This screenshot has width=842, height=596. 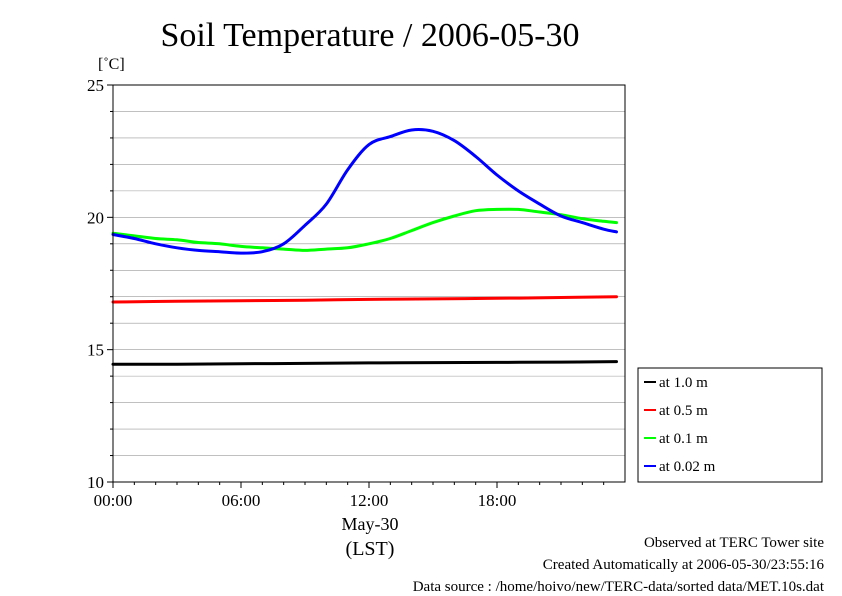 What do you see at coordinates (364, 363) in the screenshot?
I see `series-line-at-1-0-m` at bounding box center [364, 363].